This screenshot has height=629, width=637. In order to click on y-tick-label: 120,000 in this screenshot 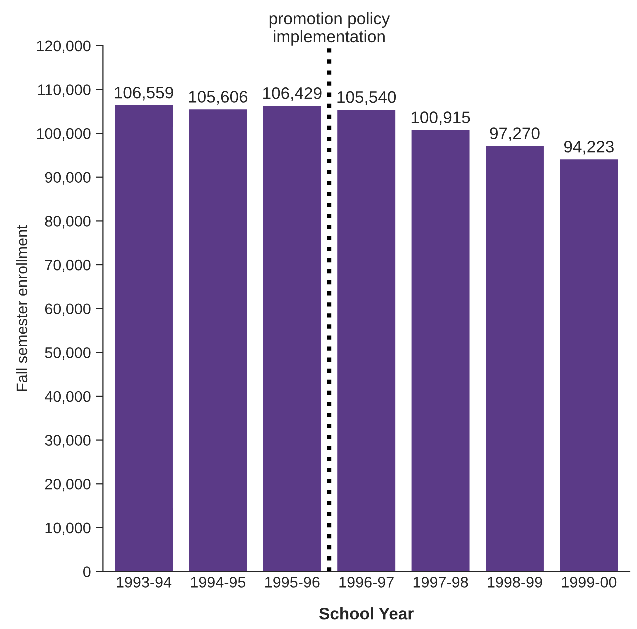, I will do `click(64, 47)`.